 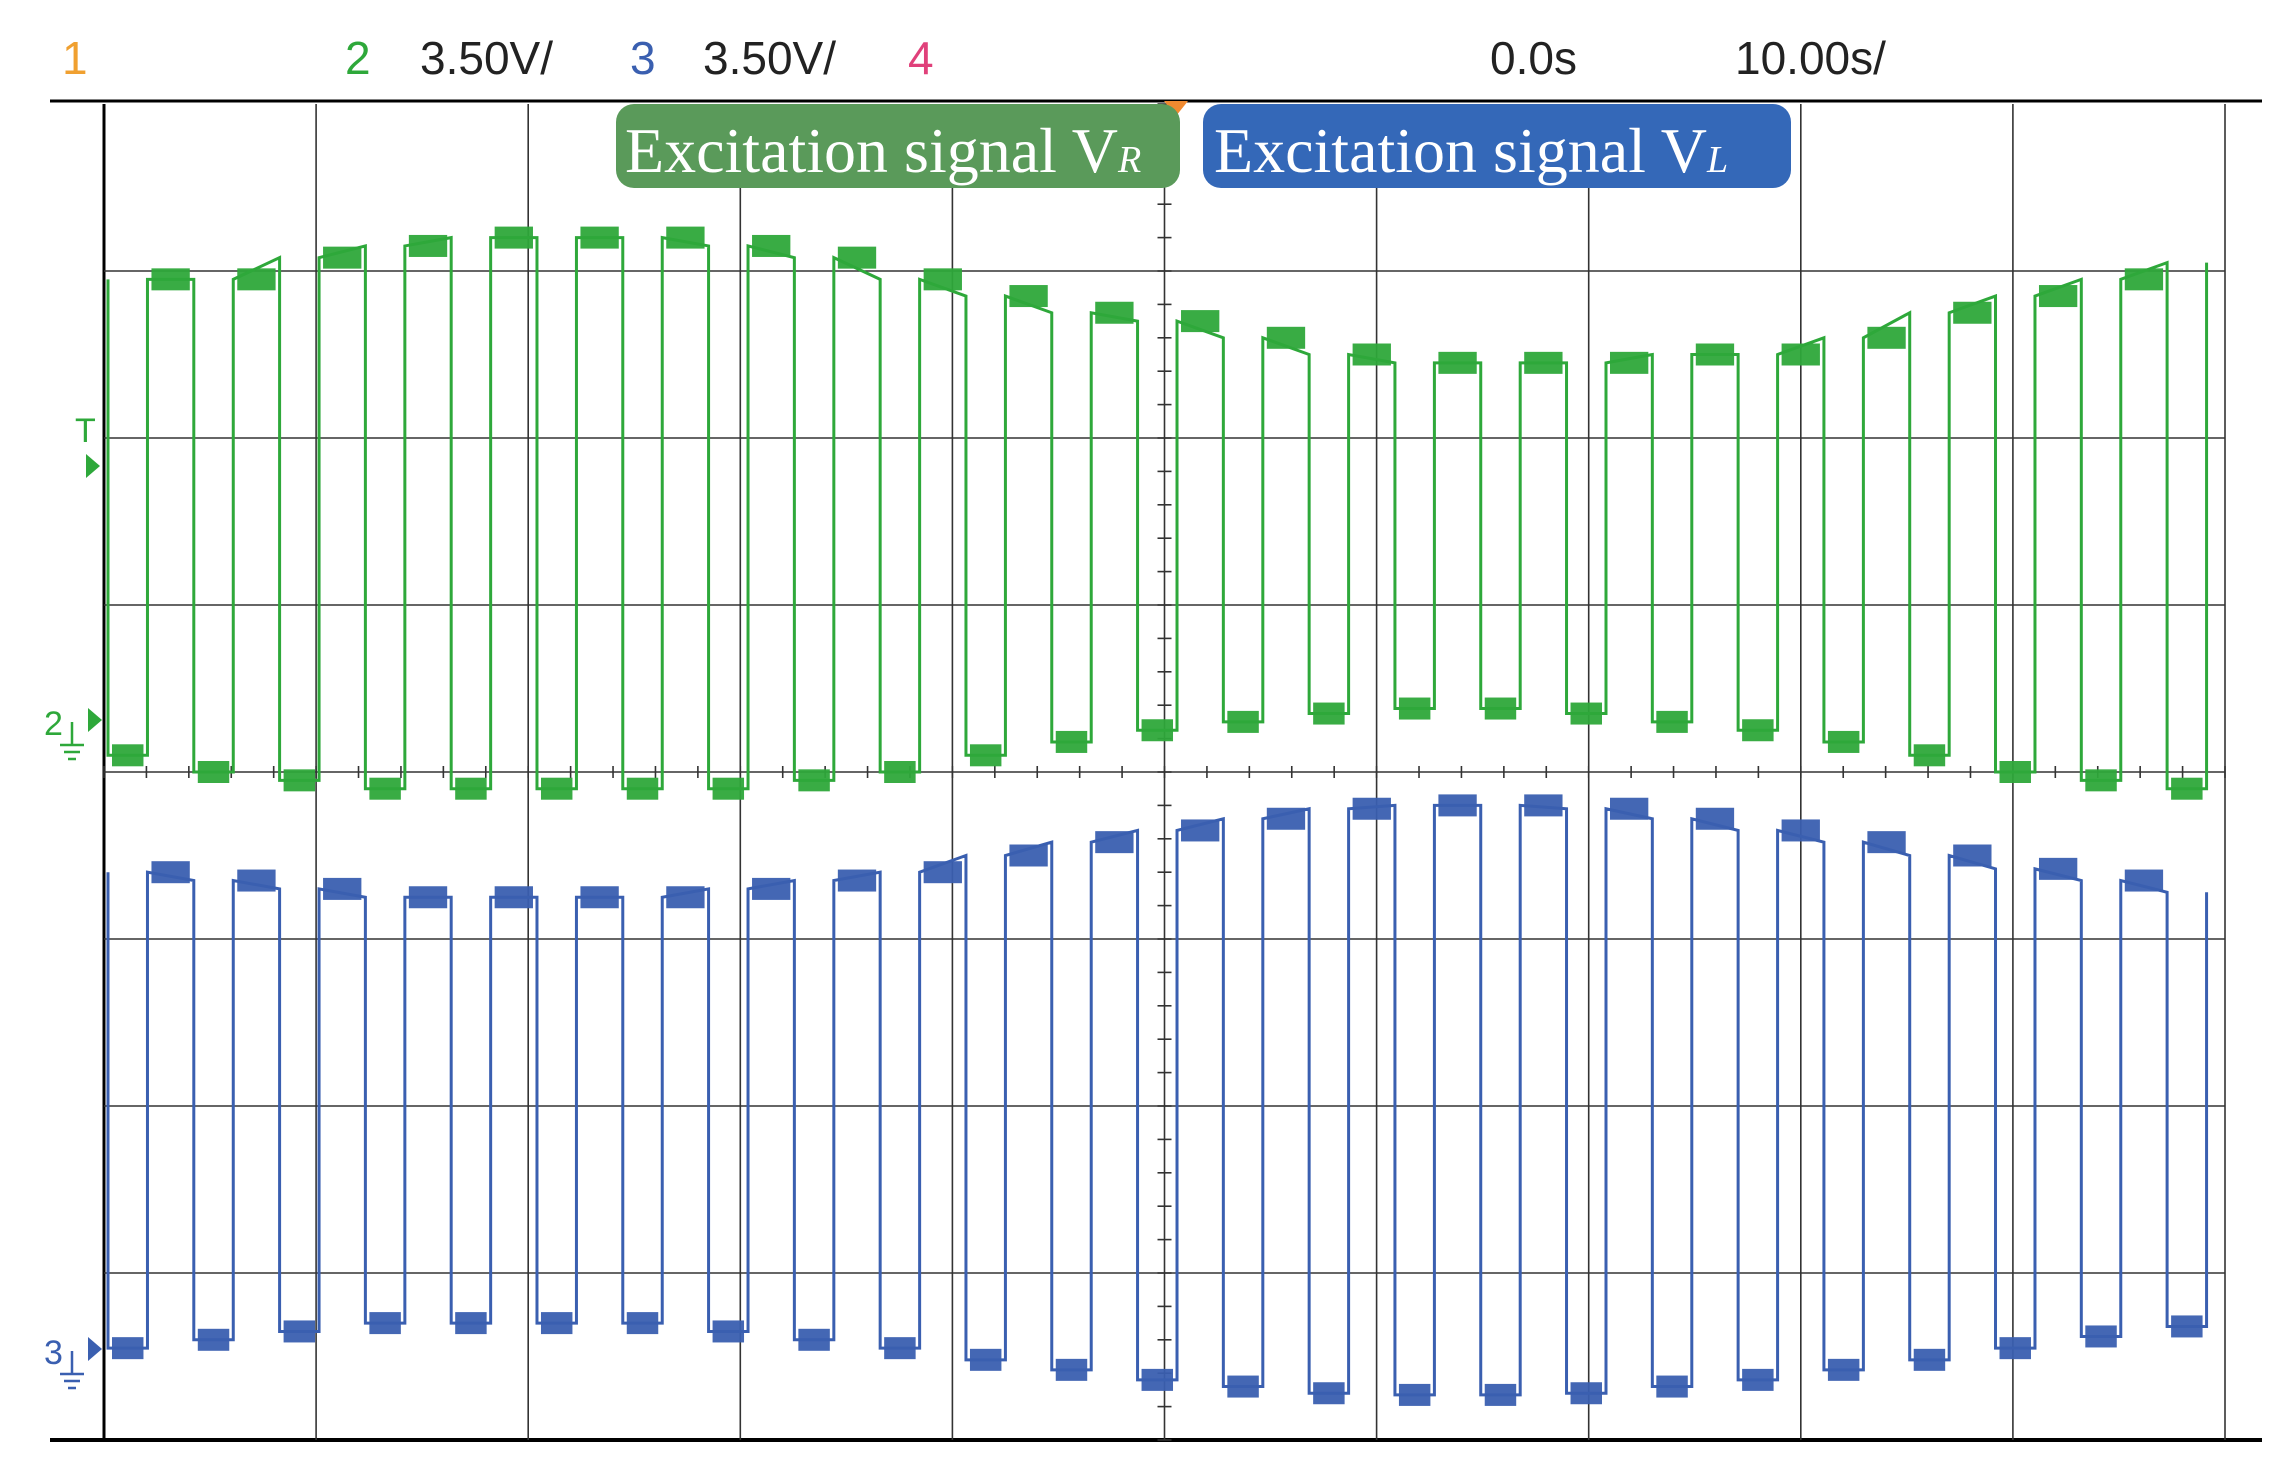 I want to click on legend-excitation-signal-vl: Excitation signal VL, so click(x=1497, y=146).